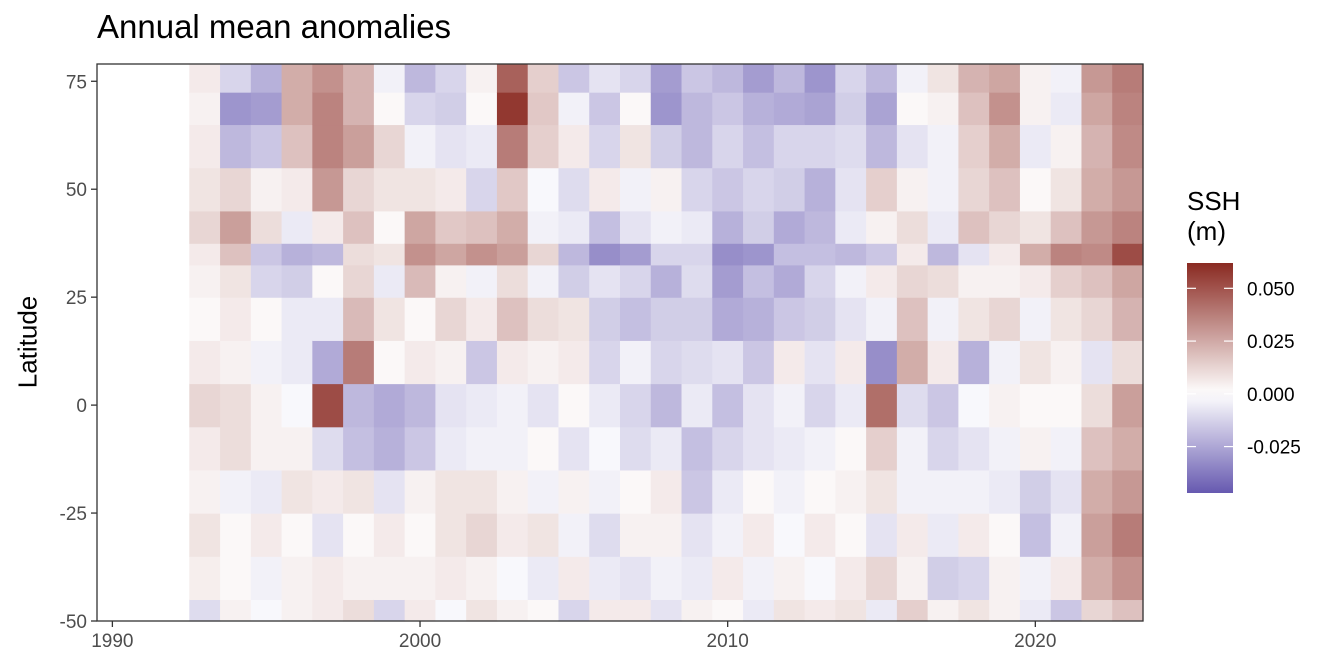 This screenshot has width=1344, height=672. Describe the element at coordinates (573, 636) in the screenshot. I see `x-axis: 1990 2000 2010 2020` at that location.